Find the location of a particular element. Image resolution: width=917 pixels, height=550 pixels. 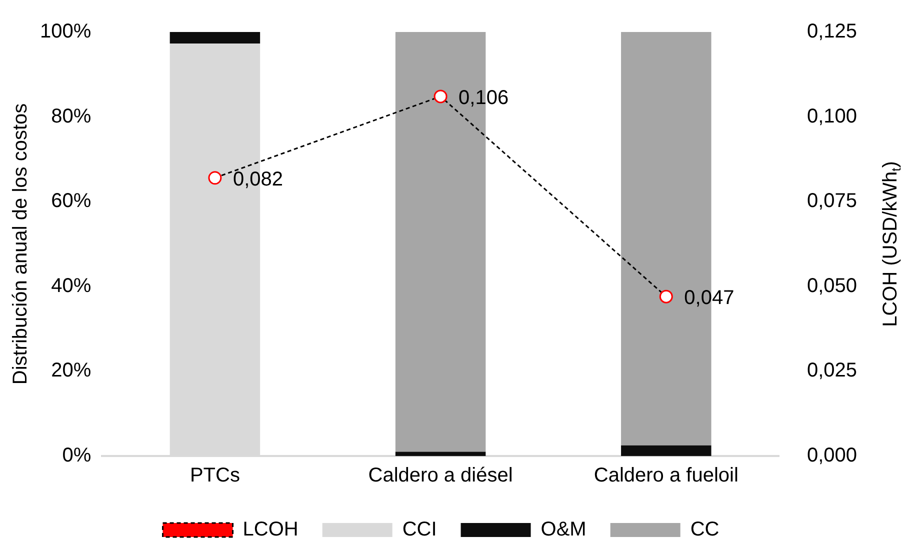

x-tick-label: Caldero a diésel is located at coordinates (440, 475).